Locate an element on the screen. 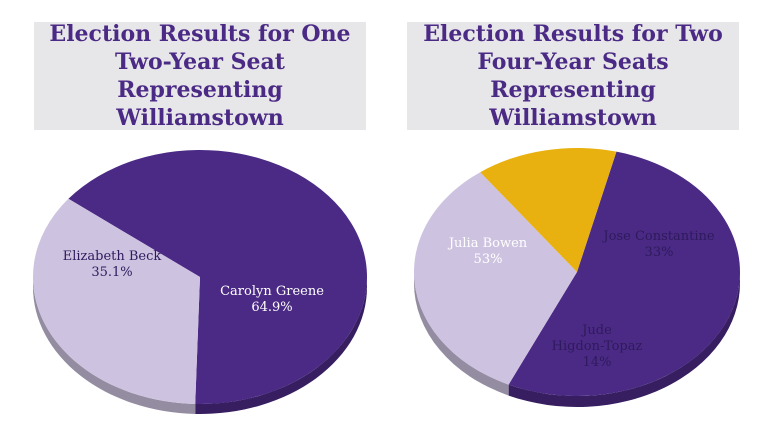 This screenshot has height=441, width=771. chart-1-slice-label-0: Carolyn Greene is located at coordinates (272, 291).